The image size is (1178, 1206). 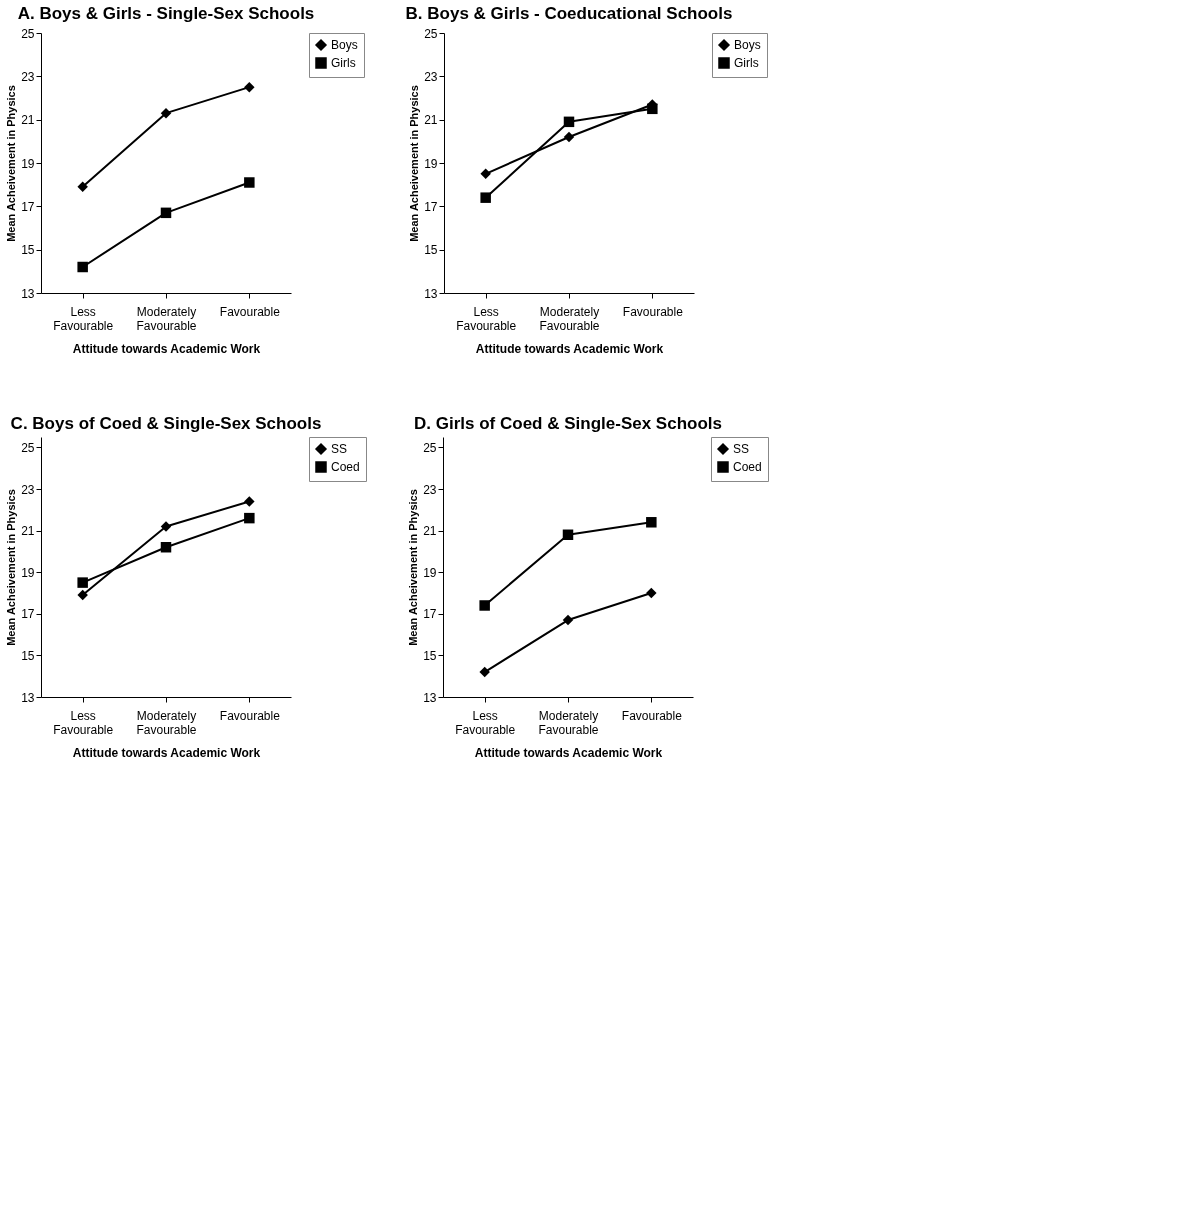 I want to click on chart-title: D. Girls of Coed & Single-Sex Schools, so click(x=568, y=423).